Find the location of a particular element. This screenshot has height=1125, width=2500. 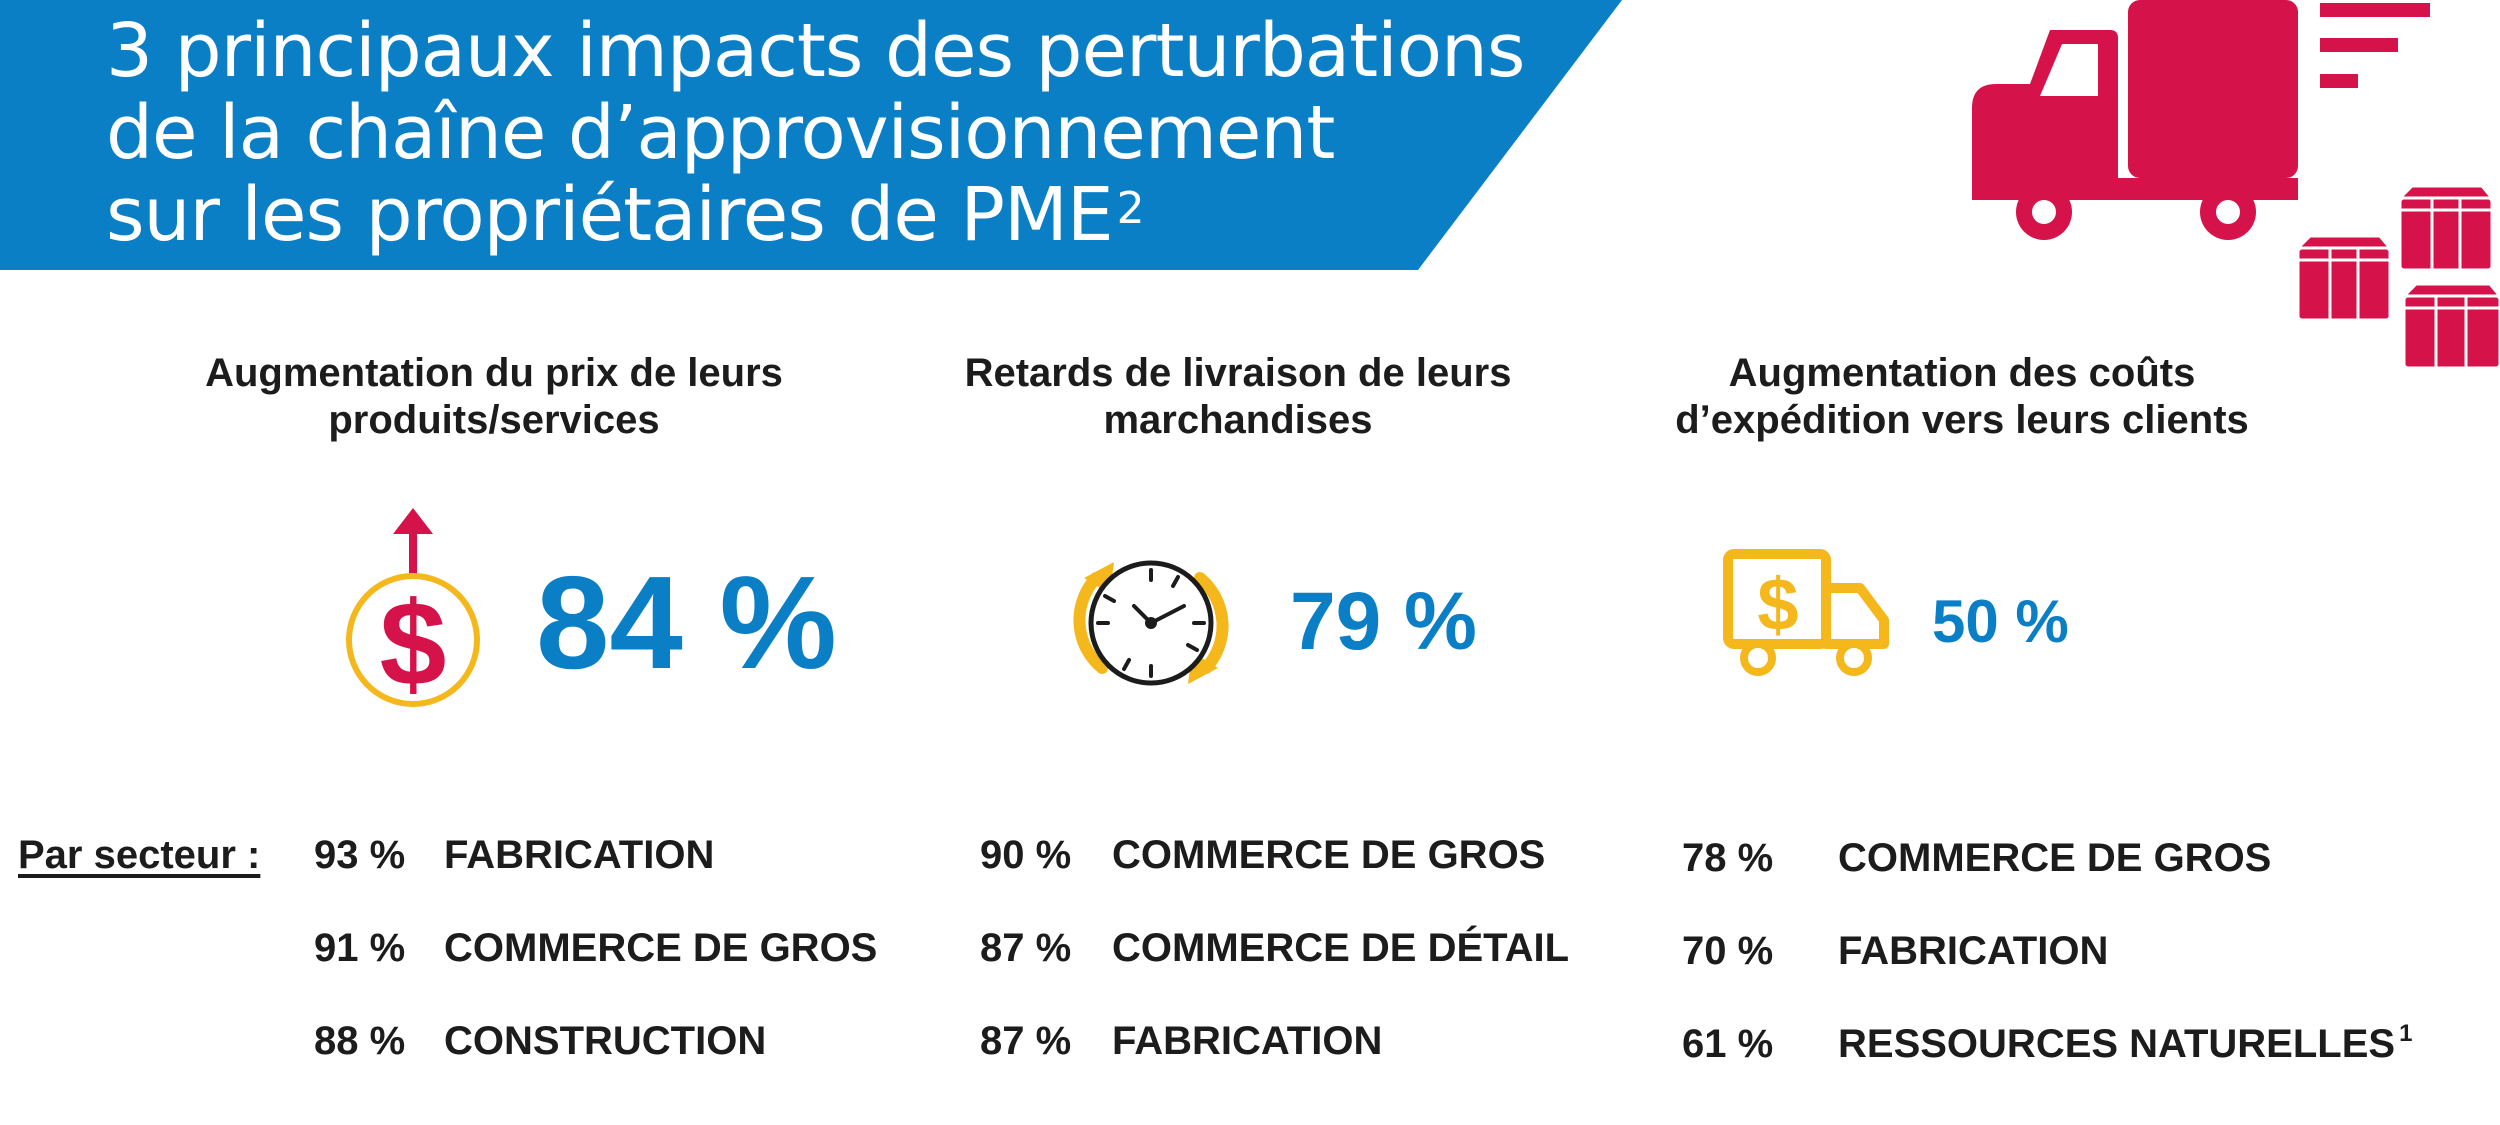

boxes-icon is located at coordinates (2397, 277).